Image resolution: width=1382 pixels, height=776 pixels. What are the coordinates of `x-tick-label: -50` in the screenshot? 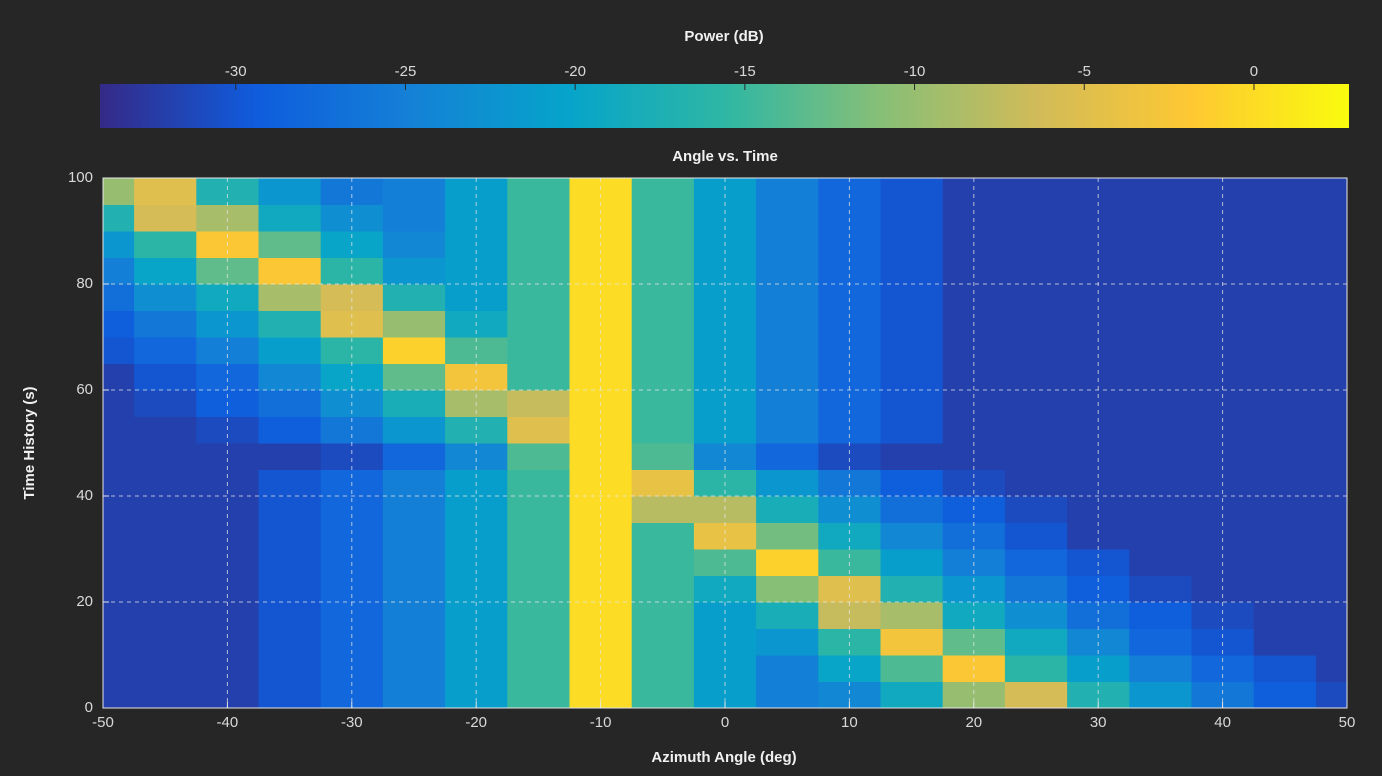 It's located at (103, 722).